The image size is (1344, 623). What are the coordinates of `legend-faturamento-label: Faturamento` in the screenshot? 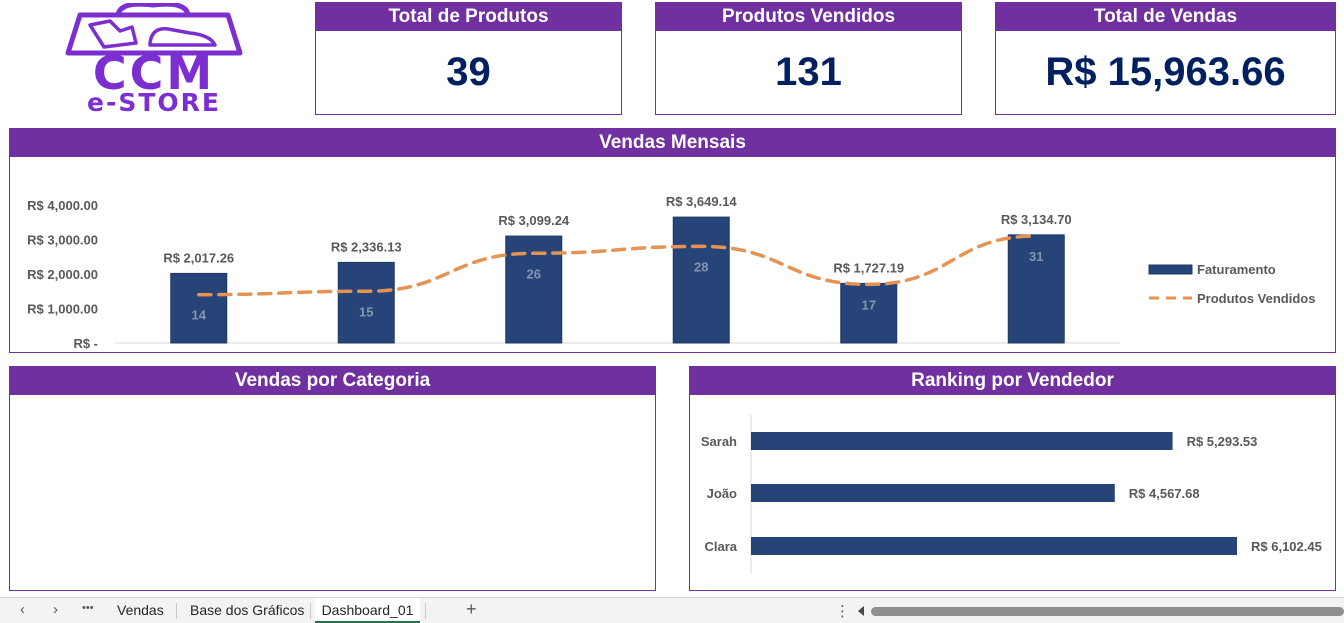 It's located at (1236, 269).